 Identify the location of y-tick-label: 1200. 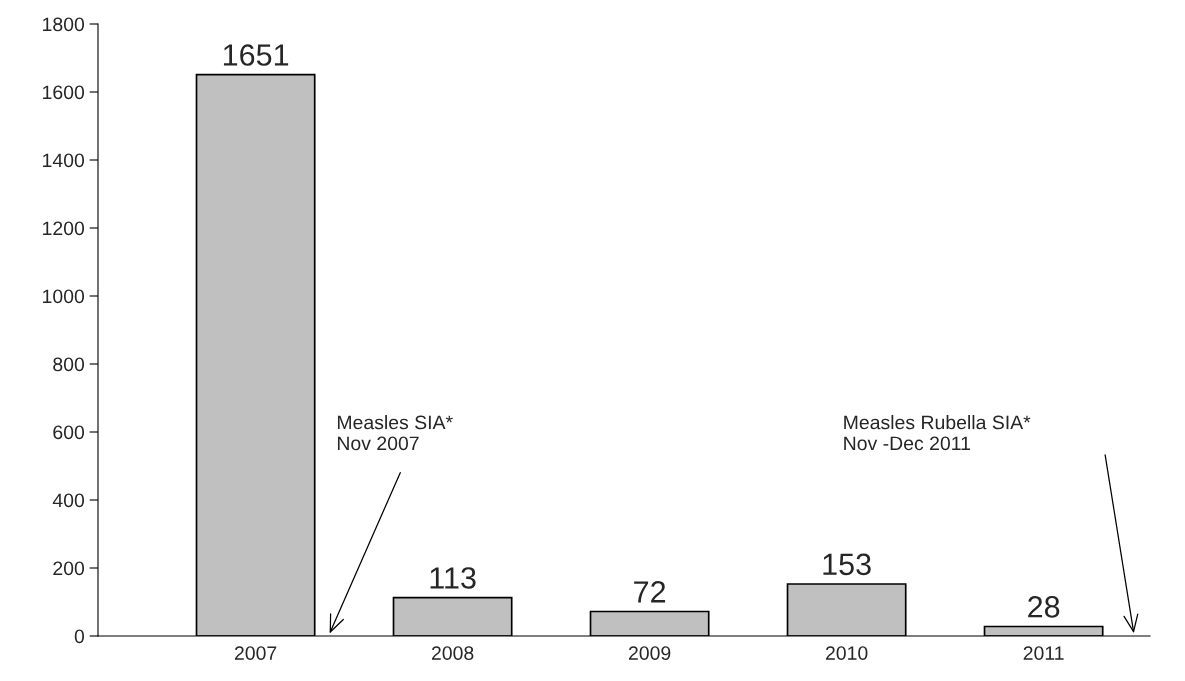
(64, 228).